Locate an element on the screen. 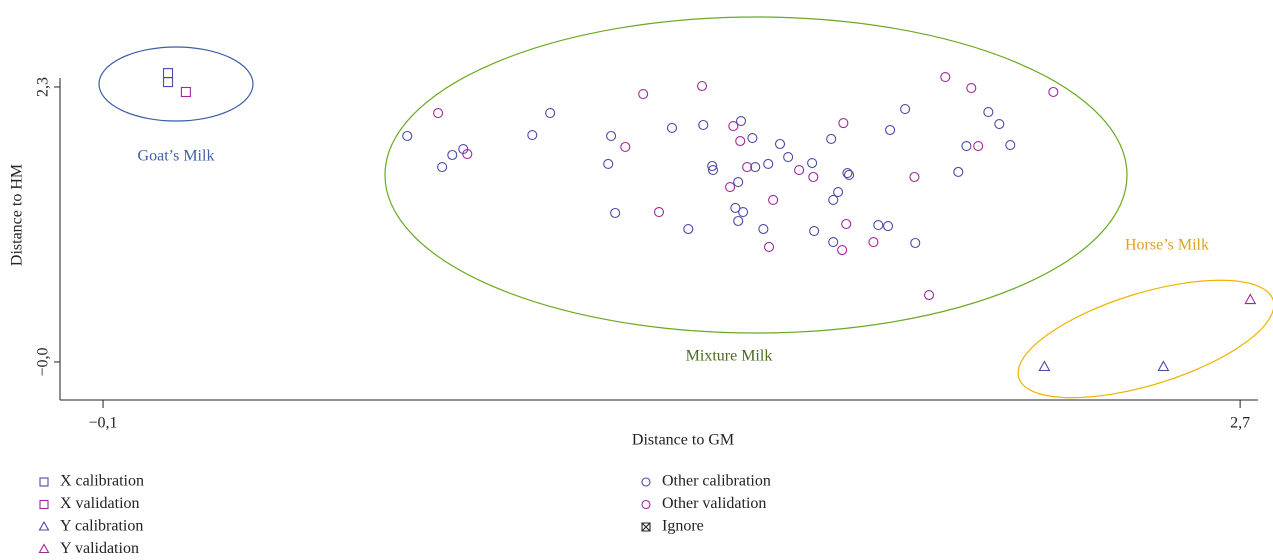 This screenshot has height=560, width=1273. y-tick-label: 2,3 is located at coordinates (43, 87).